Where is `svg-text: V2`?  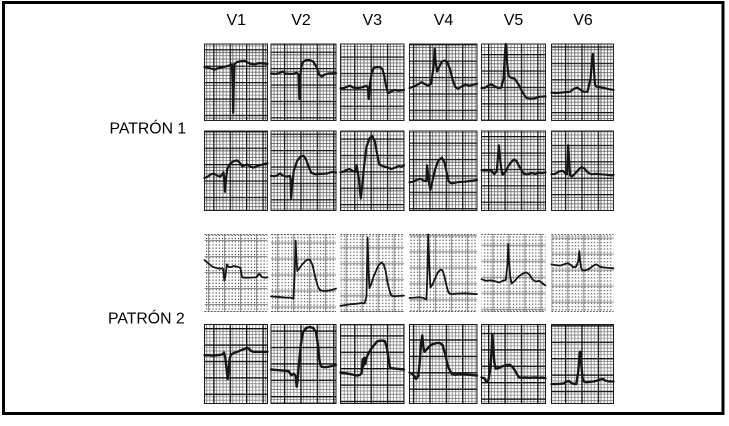 svg-text: V2 is located at coordinates (301, 20).